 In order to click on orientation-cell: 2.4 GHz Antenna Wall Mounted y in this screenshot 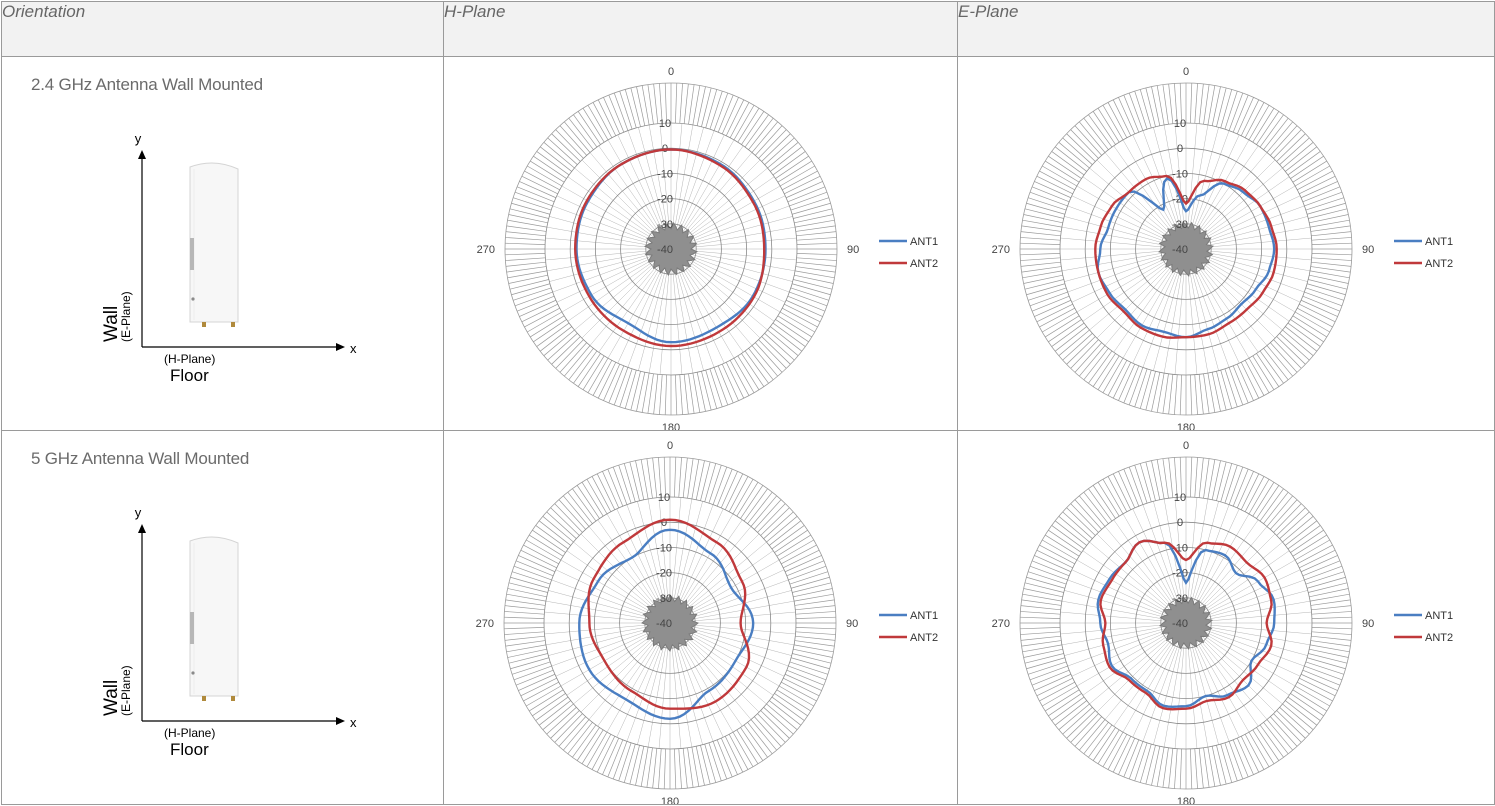, I will do `click(222, 243)`.